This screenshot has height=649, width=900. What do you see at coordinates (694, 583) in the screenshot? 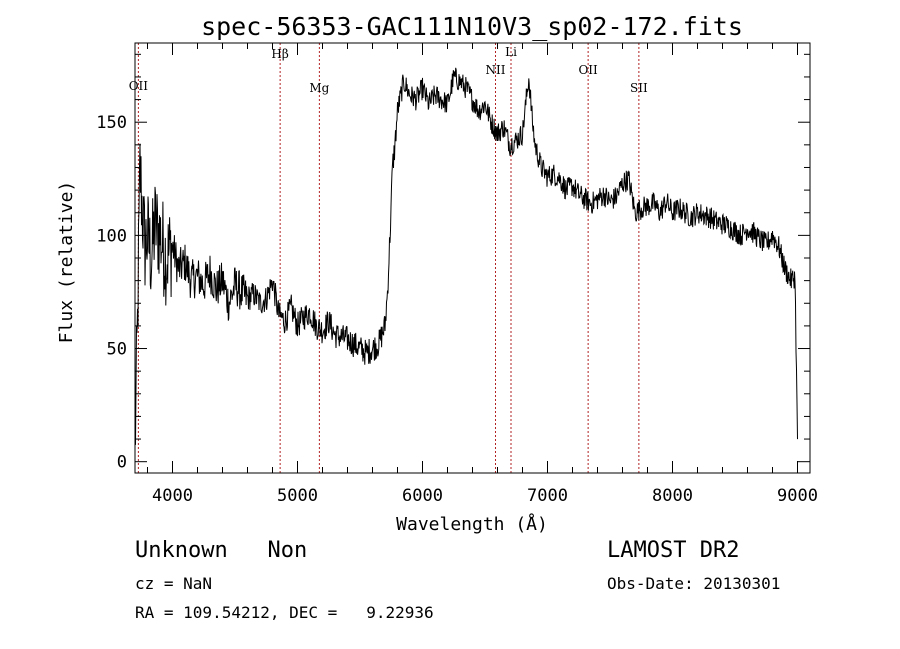
I see `info-obs-date: Obs-Date: 20130301` at bounding box center [694, 583].